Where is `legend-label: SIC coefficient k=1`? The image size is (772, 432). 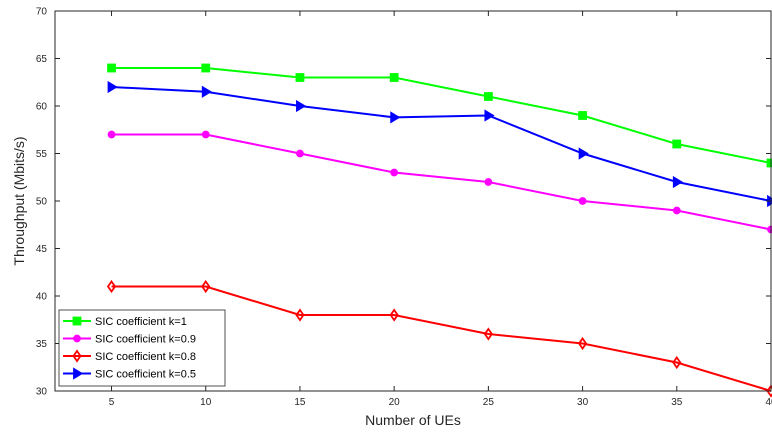
legend-label: SIC coefficient k=1 is located at coordinates (141, 322).